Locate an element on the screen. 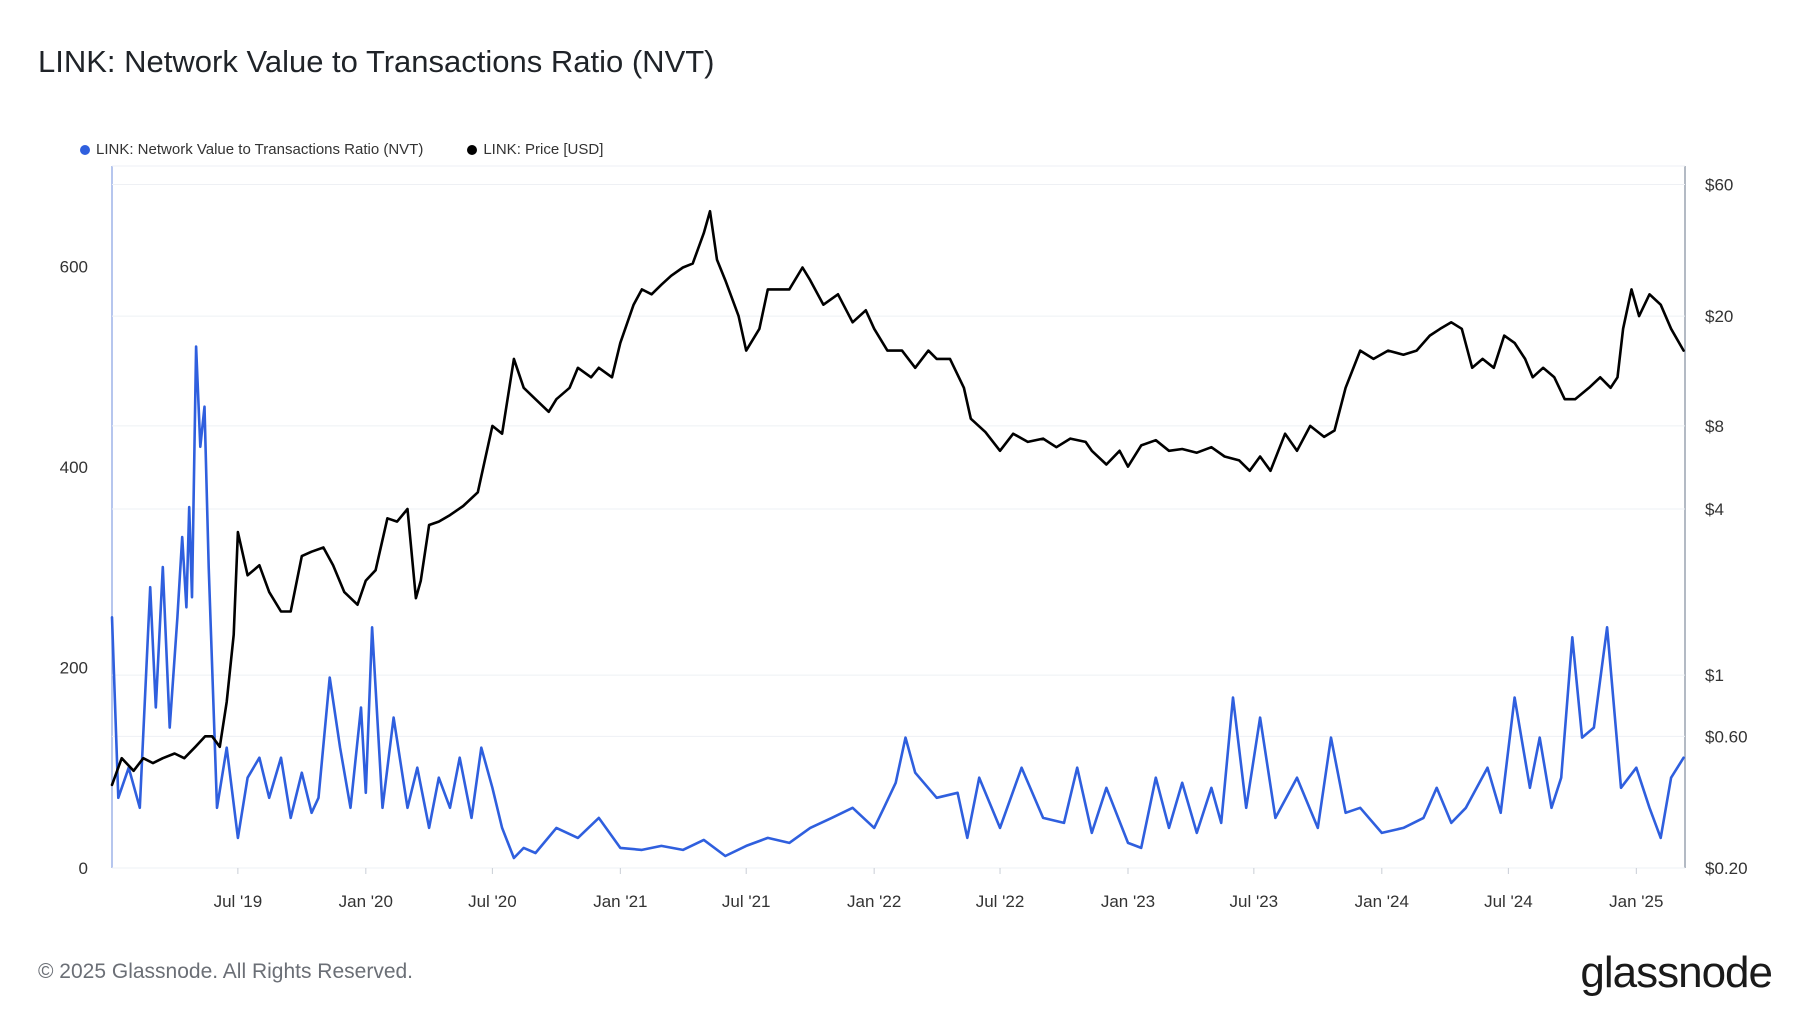 This screenshot has width=1800, height=1013. legend-dot-nvt is located at coordinates (85, 149).